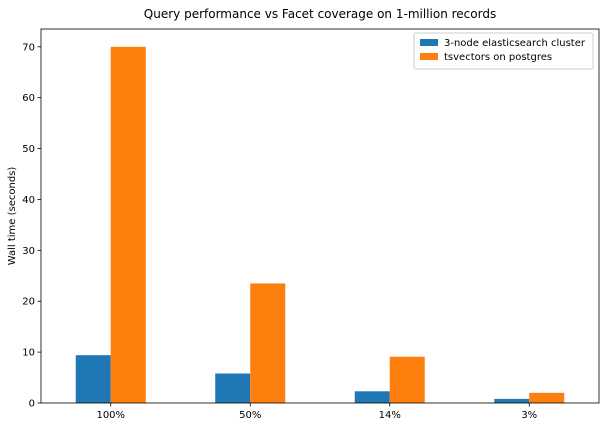  What do you see at coordinates (512, 400) in the screenshot?
I see `bar-elasticsearch-3pct` at bounding box center [512, 400].